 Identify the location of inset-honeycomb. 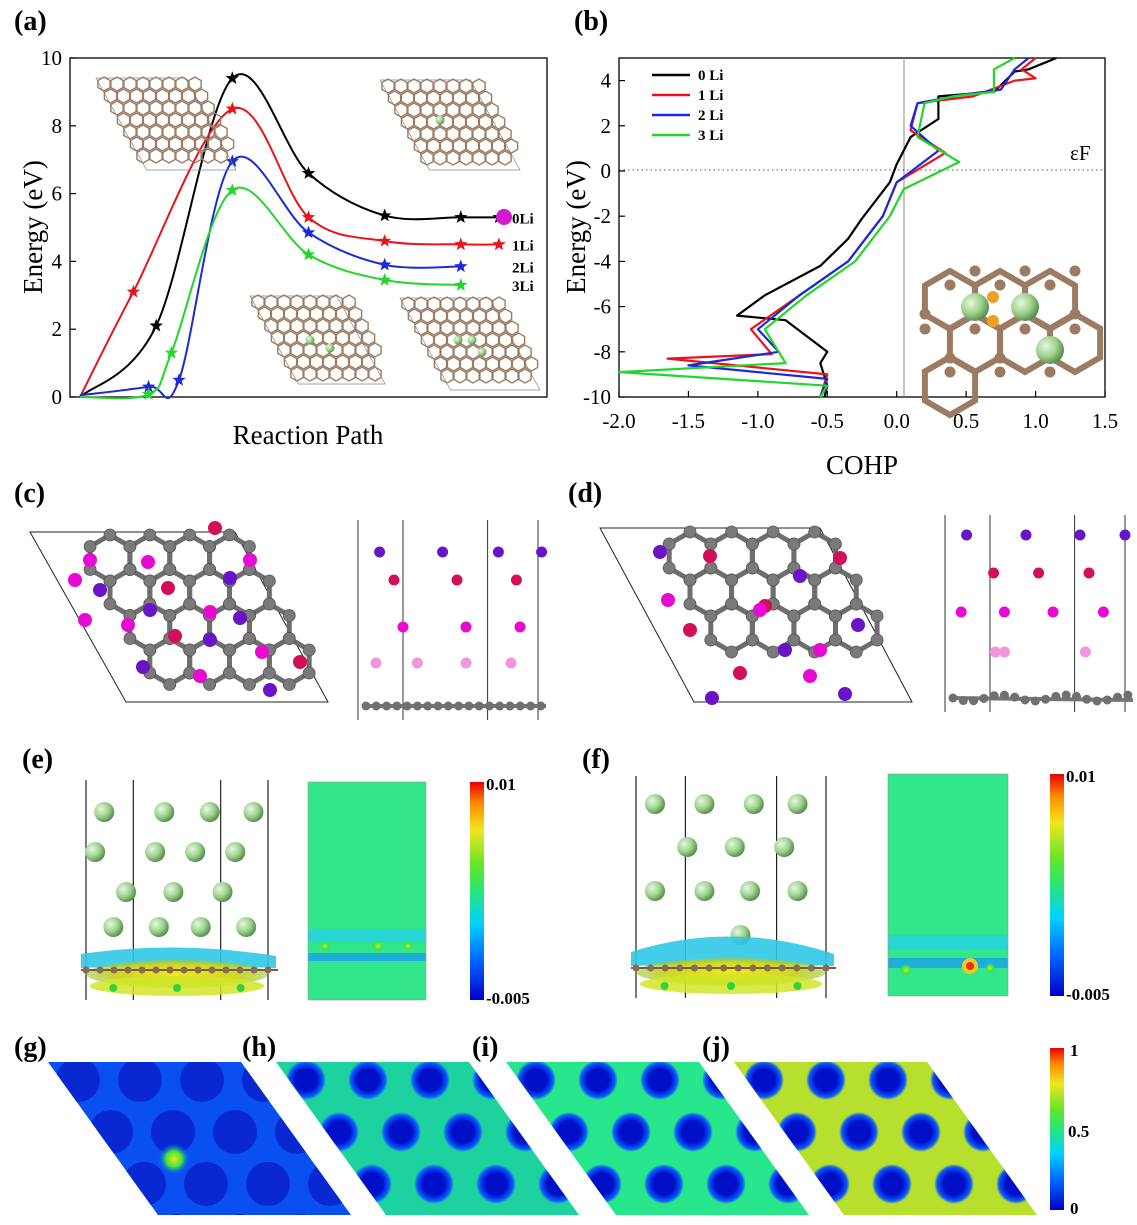
(1011, 342).